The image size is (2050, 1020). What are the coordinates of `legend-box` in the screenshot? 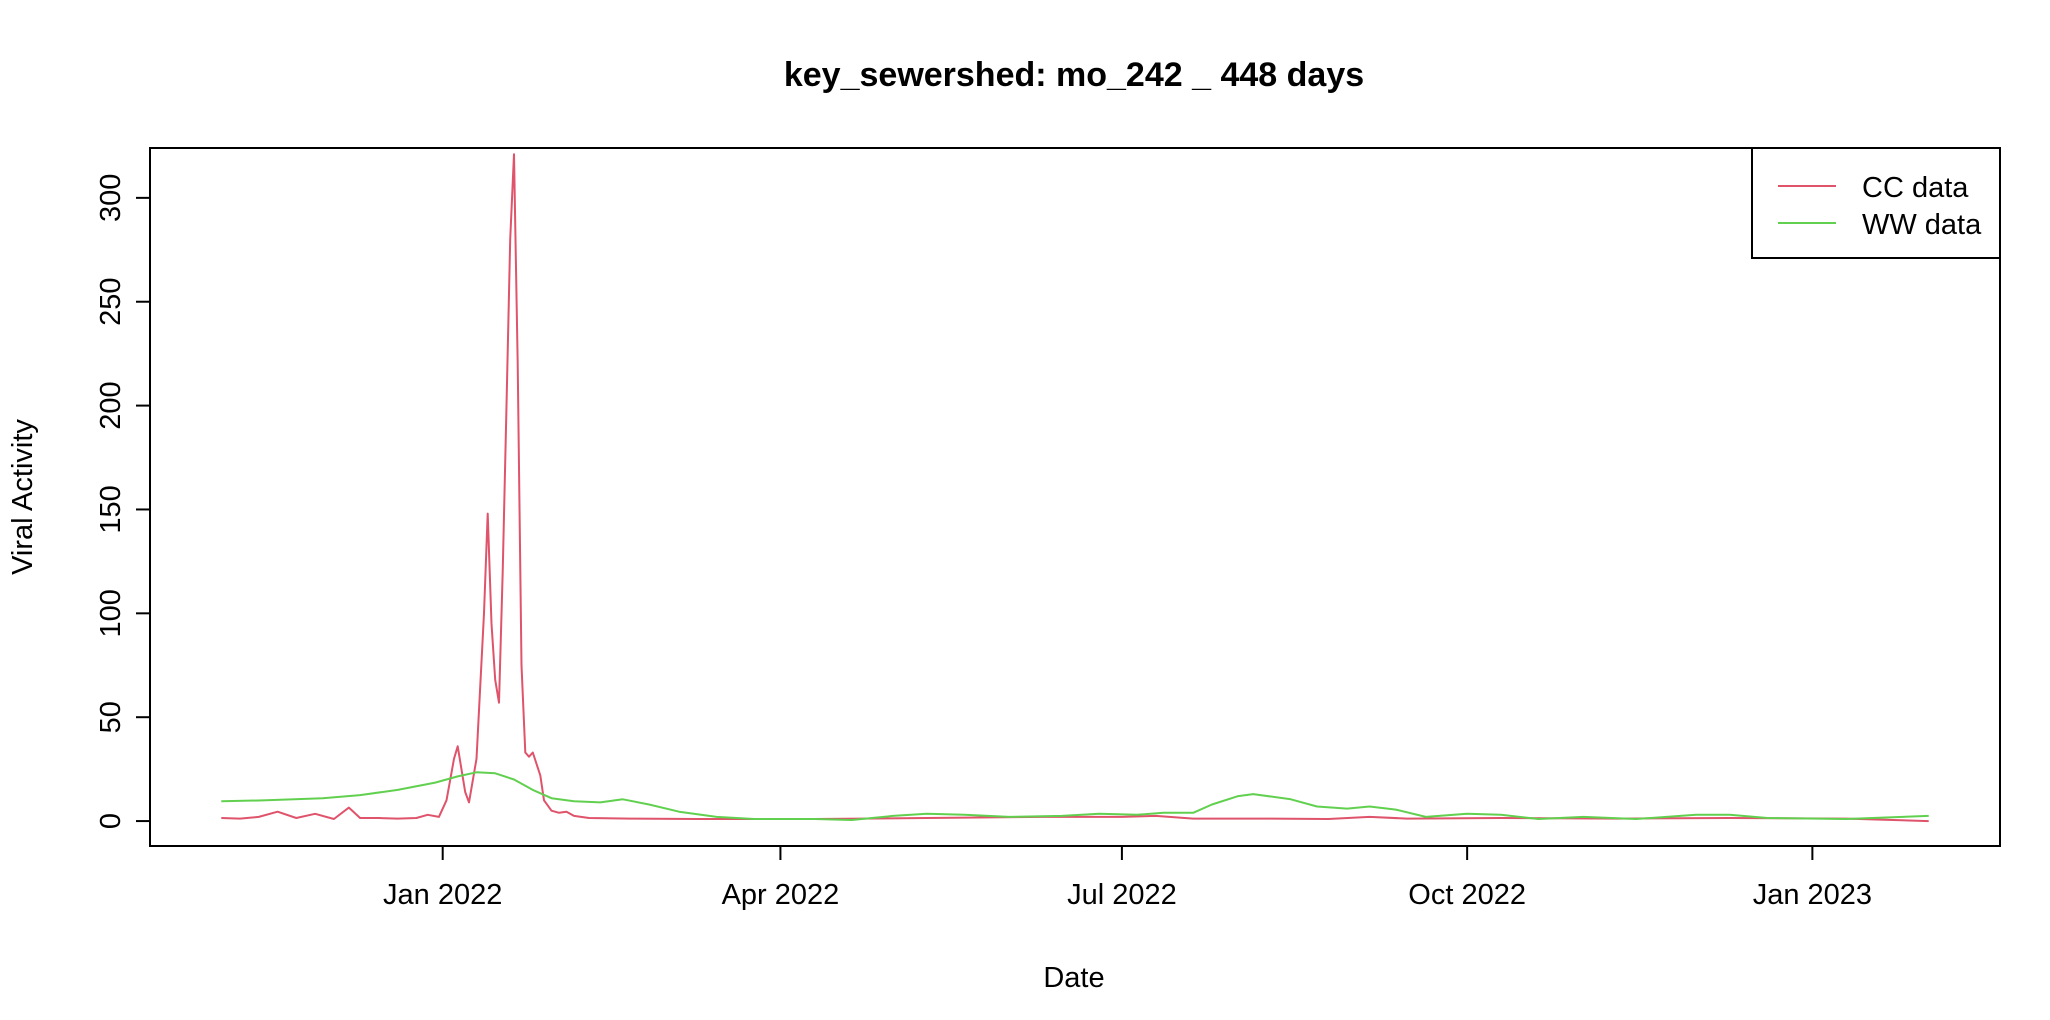 It's located at (1876, 203).